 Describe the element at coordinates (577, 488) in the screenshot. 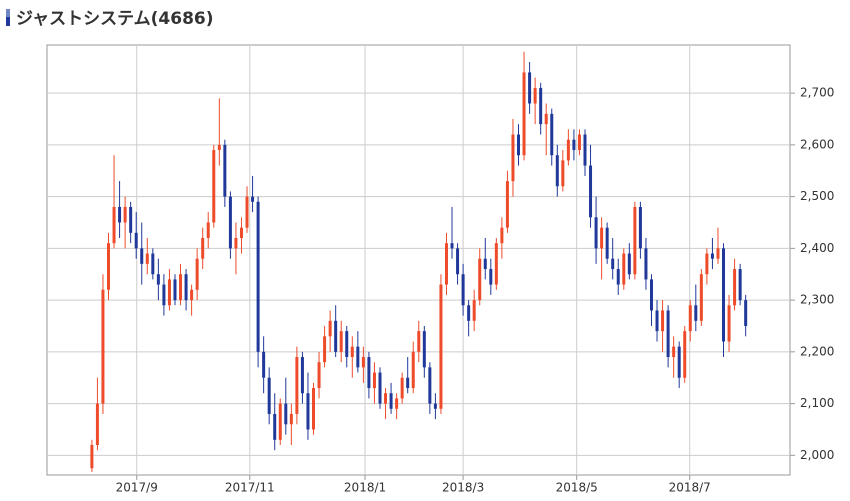

I see `x-tick-label: 2018/5` at that location.